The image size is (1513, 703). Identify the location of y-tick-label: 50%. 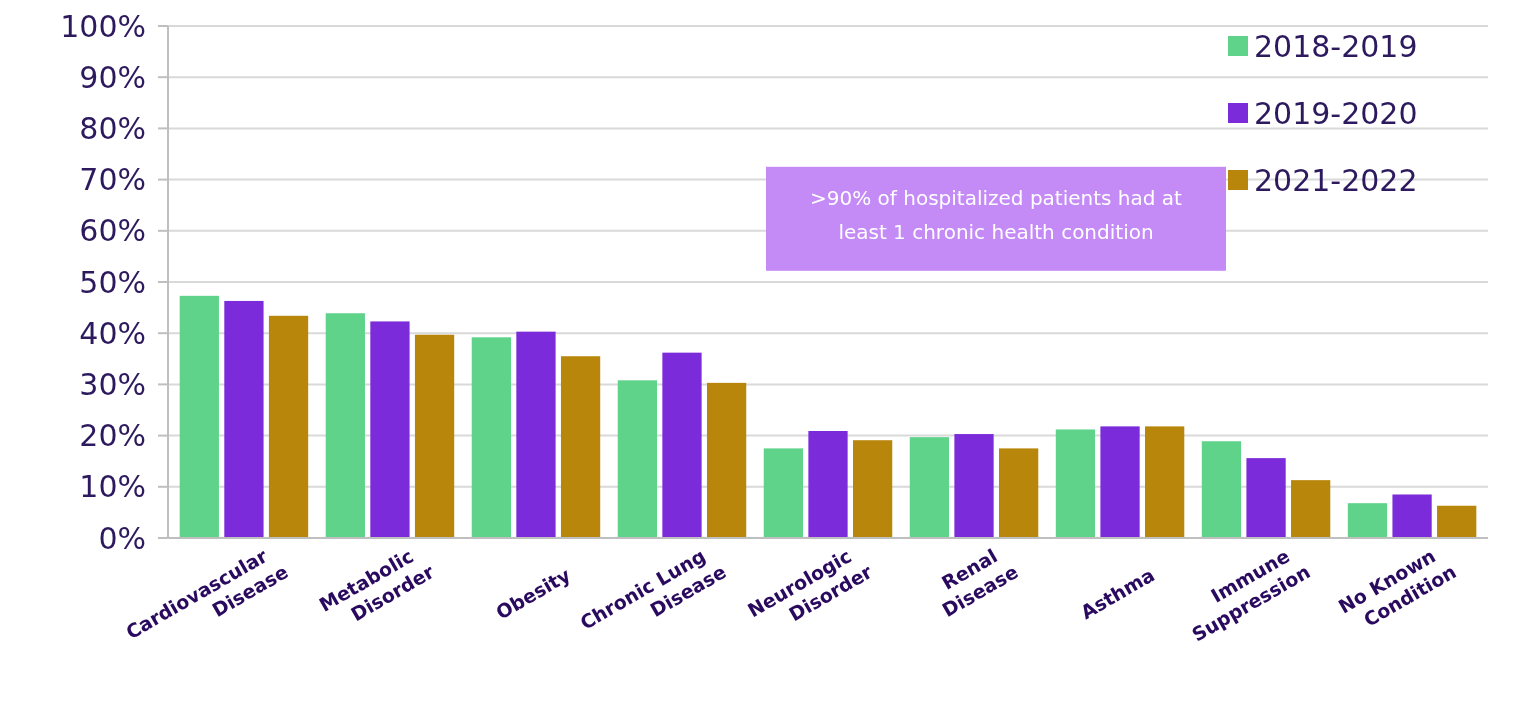
(112, 282).